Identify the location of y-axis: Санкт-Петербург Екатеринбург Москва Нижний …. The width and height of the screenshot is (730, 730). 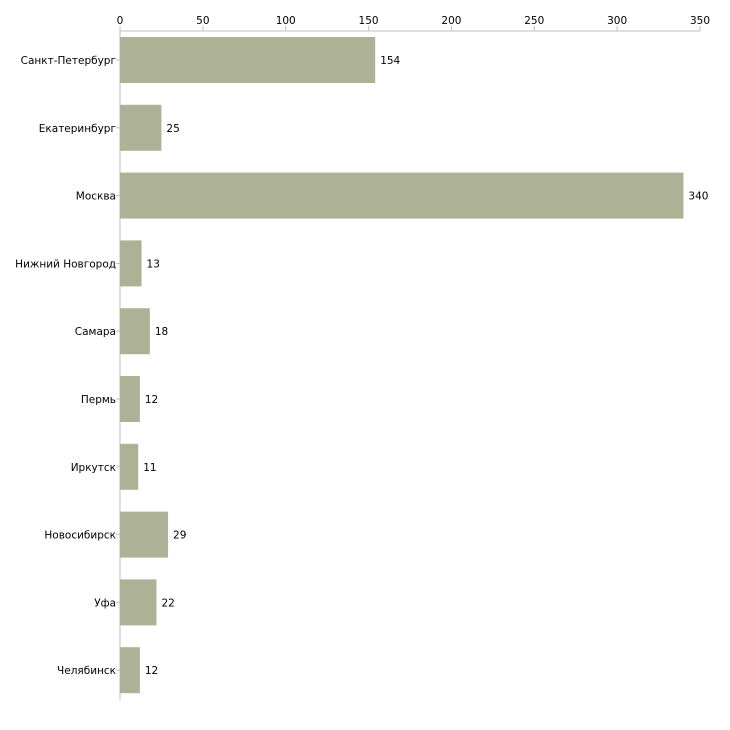
(68, 365).